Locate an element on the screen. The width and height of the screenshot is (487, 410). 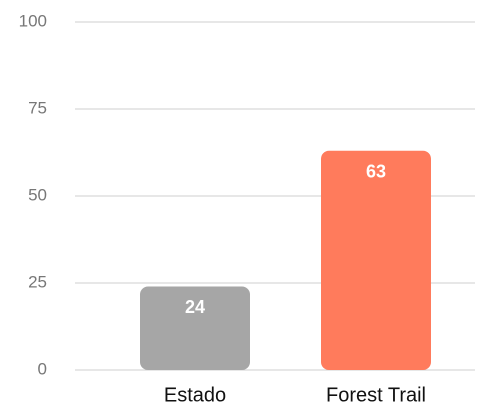
value-label: 24 is located at coordinates (195, 307).